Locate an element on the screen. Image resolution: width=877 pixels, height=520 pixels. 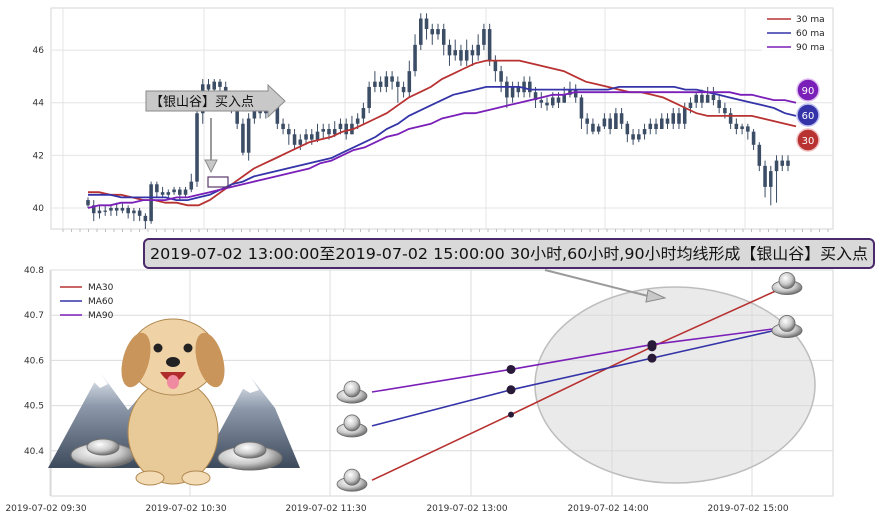
highlight-ellipse is located at coordinates (675, 385).